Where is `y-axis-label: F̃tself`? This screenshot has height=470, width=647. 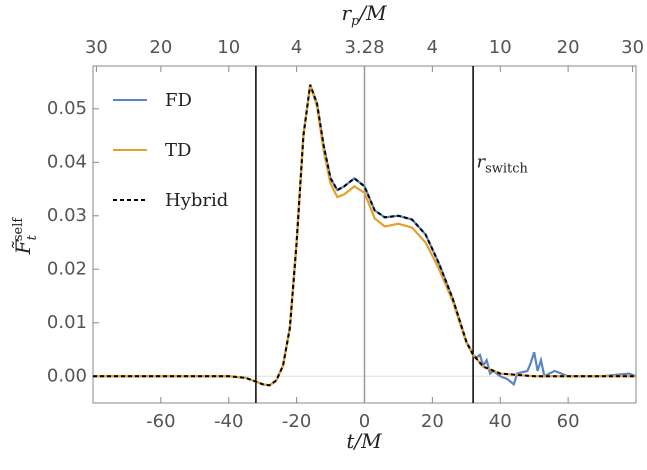
y-axis-label: F̃tself is located at coordinates (25, 236).